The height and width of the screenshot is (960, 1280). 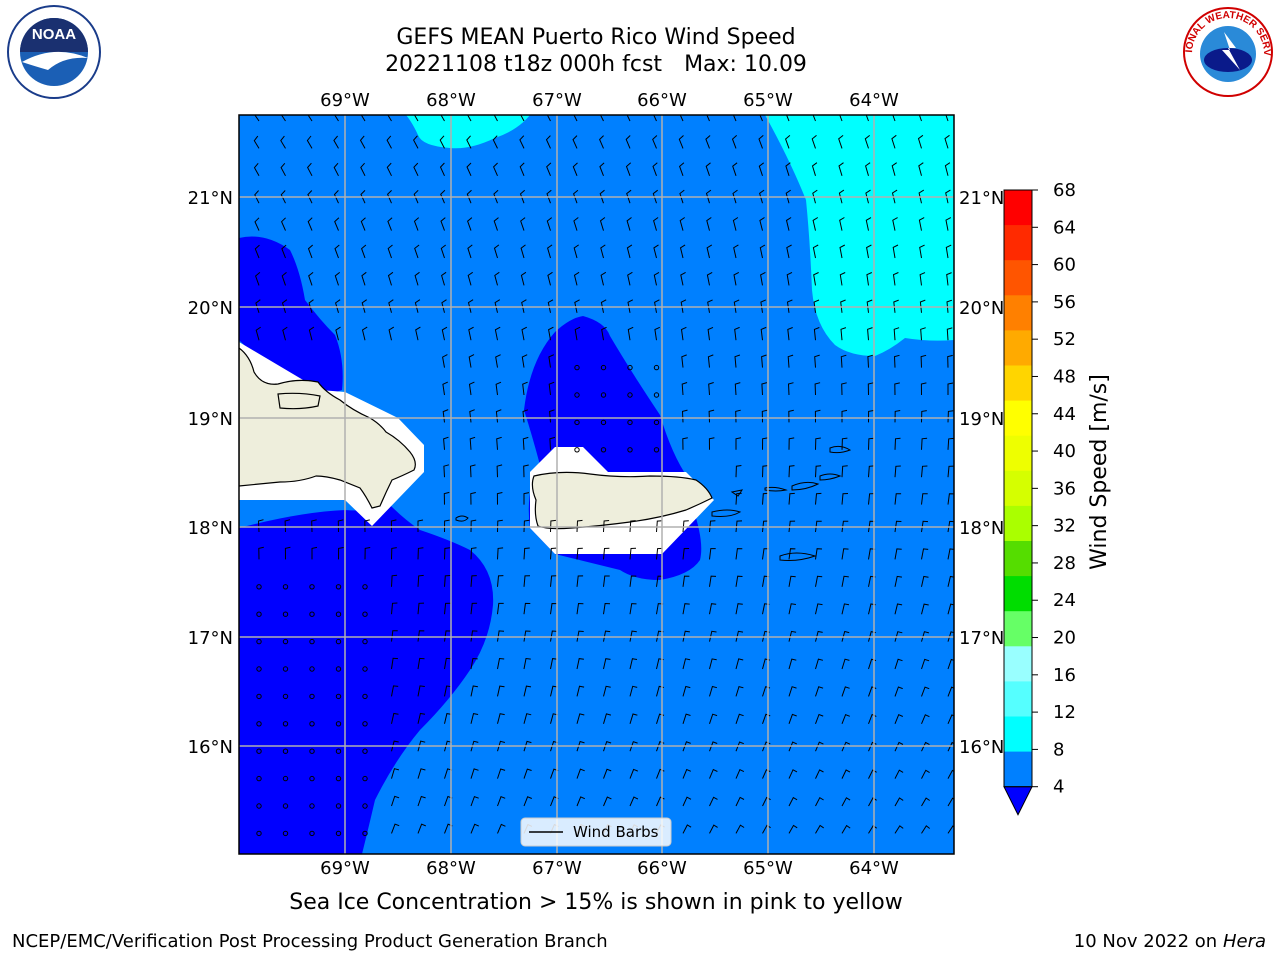 What do you see at coordinates (451, 868) in the screenshot?
I see `lon-tick-bottom: 68°W` at bounding box center [451, 868].